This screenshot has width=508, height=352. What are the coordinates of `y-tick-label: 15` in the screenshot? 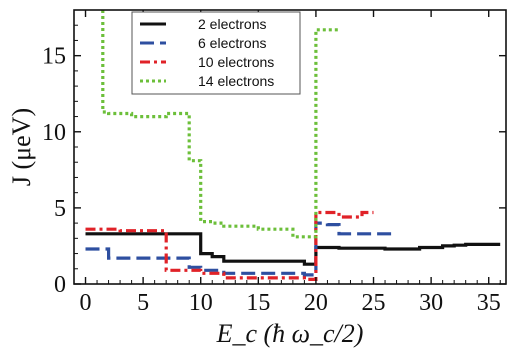 It's located at (54, 57).